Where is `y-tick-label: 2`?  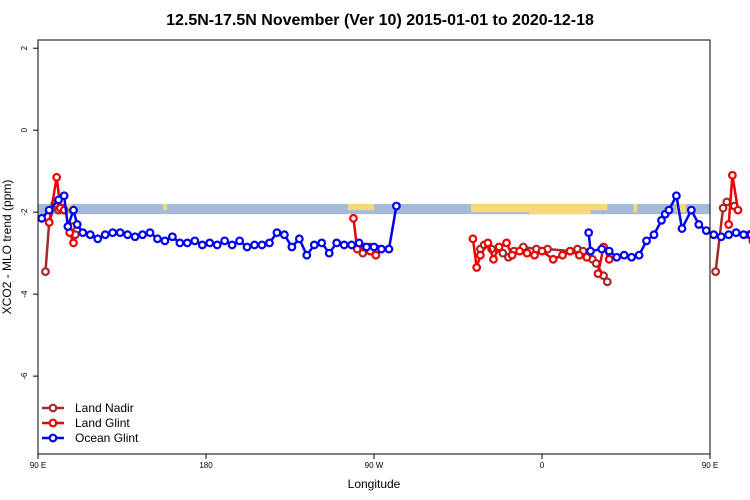 y-tick-label: 2 is located at coordinates (24, 47).